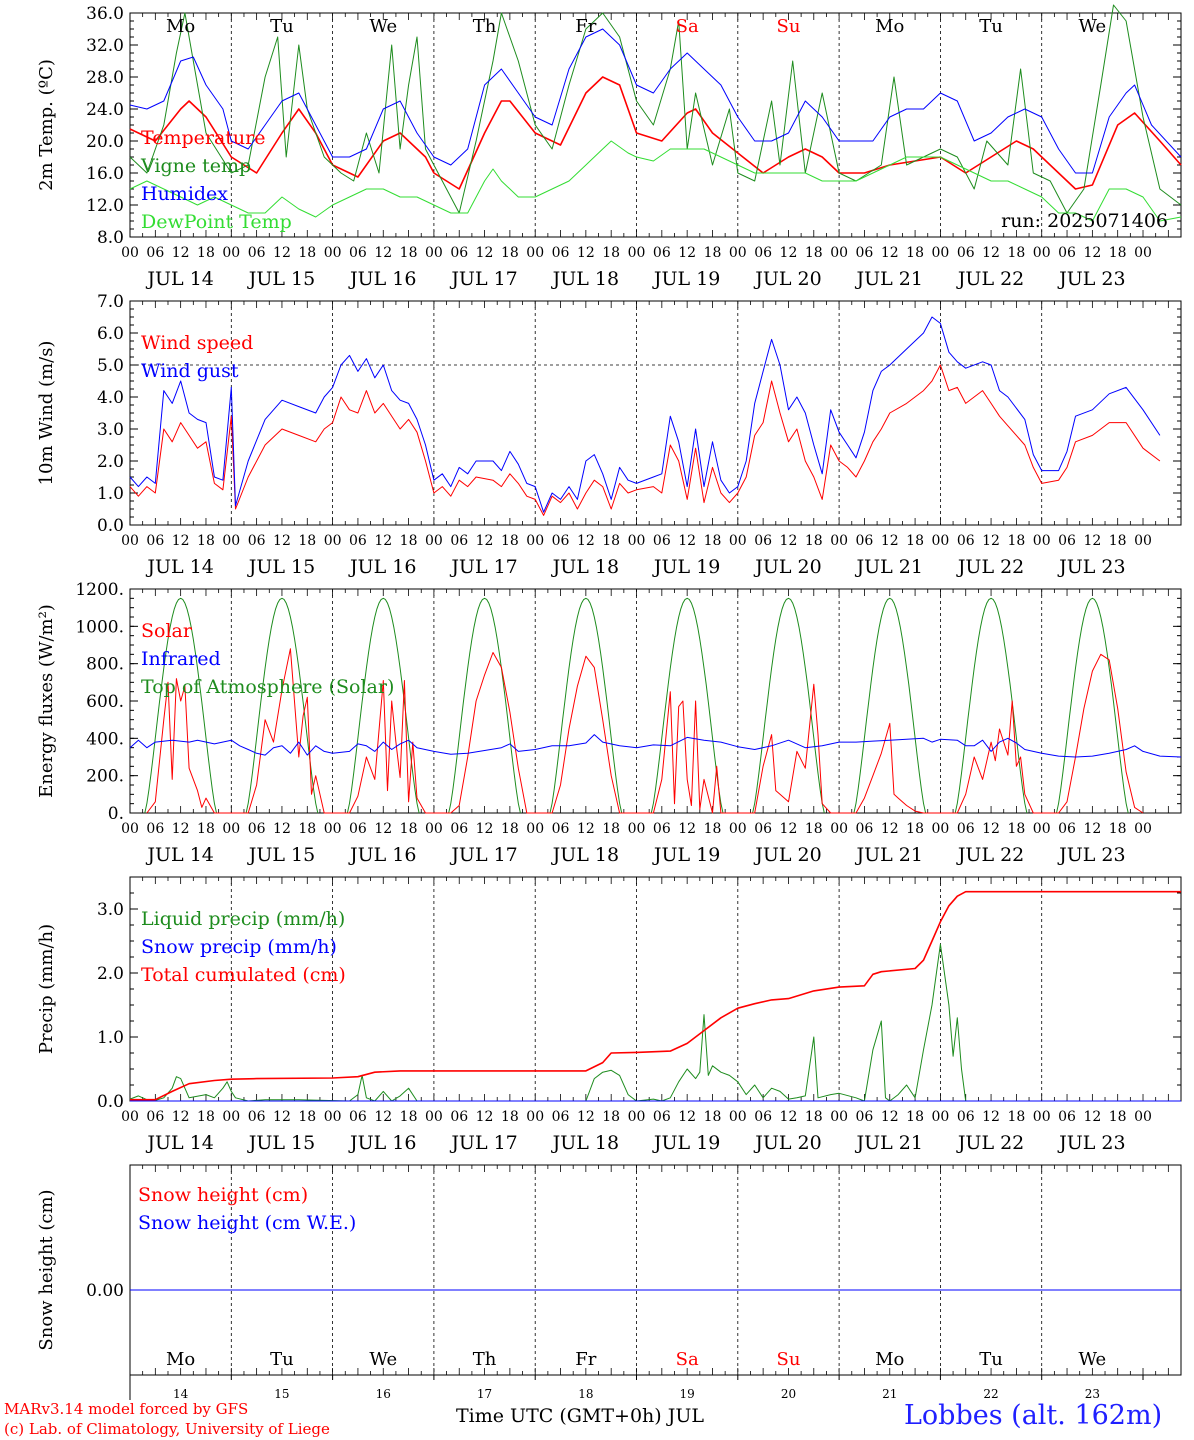  I want to click on day-label: JUL 19, so click(686, 1143).